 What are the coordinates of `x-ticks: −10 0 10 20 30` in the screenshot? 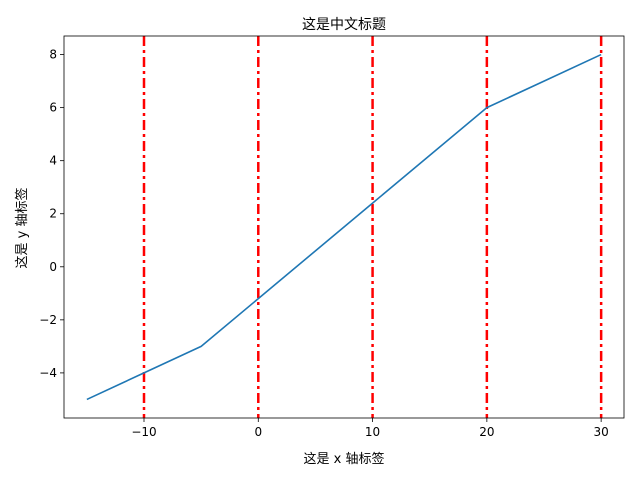 It's located at (370, 428).